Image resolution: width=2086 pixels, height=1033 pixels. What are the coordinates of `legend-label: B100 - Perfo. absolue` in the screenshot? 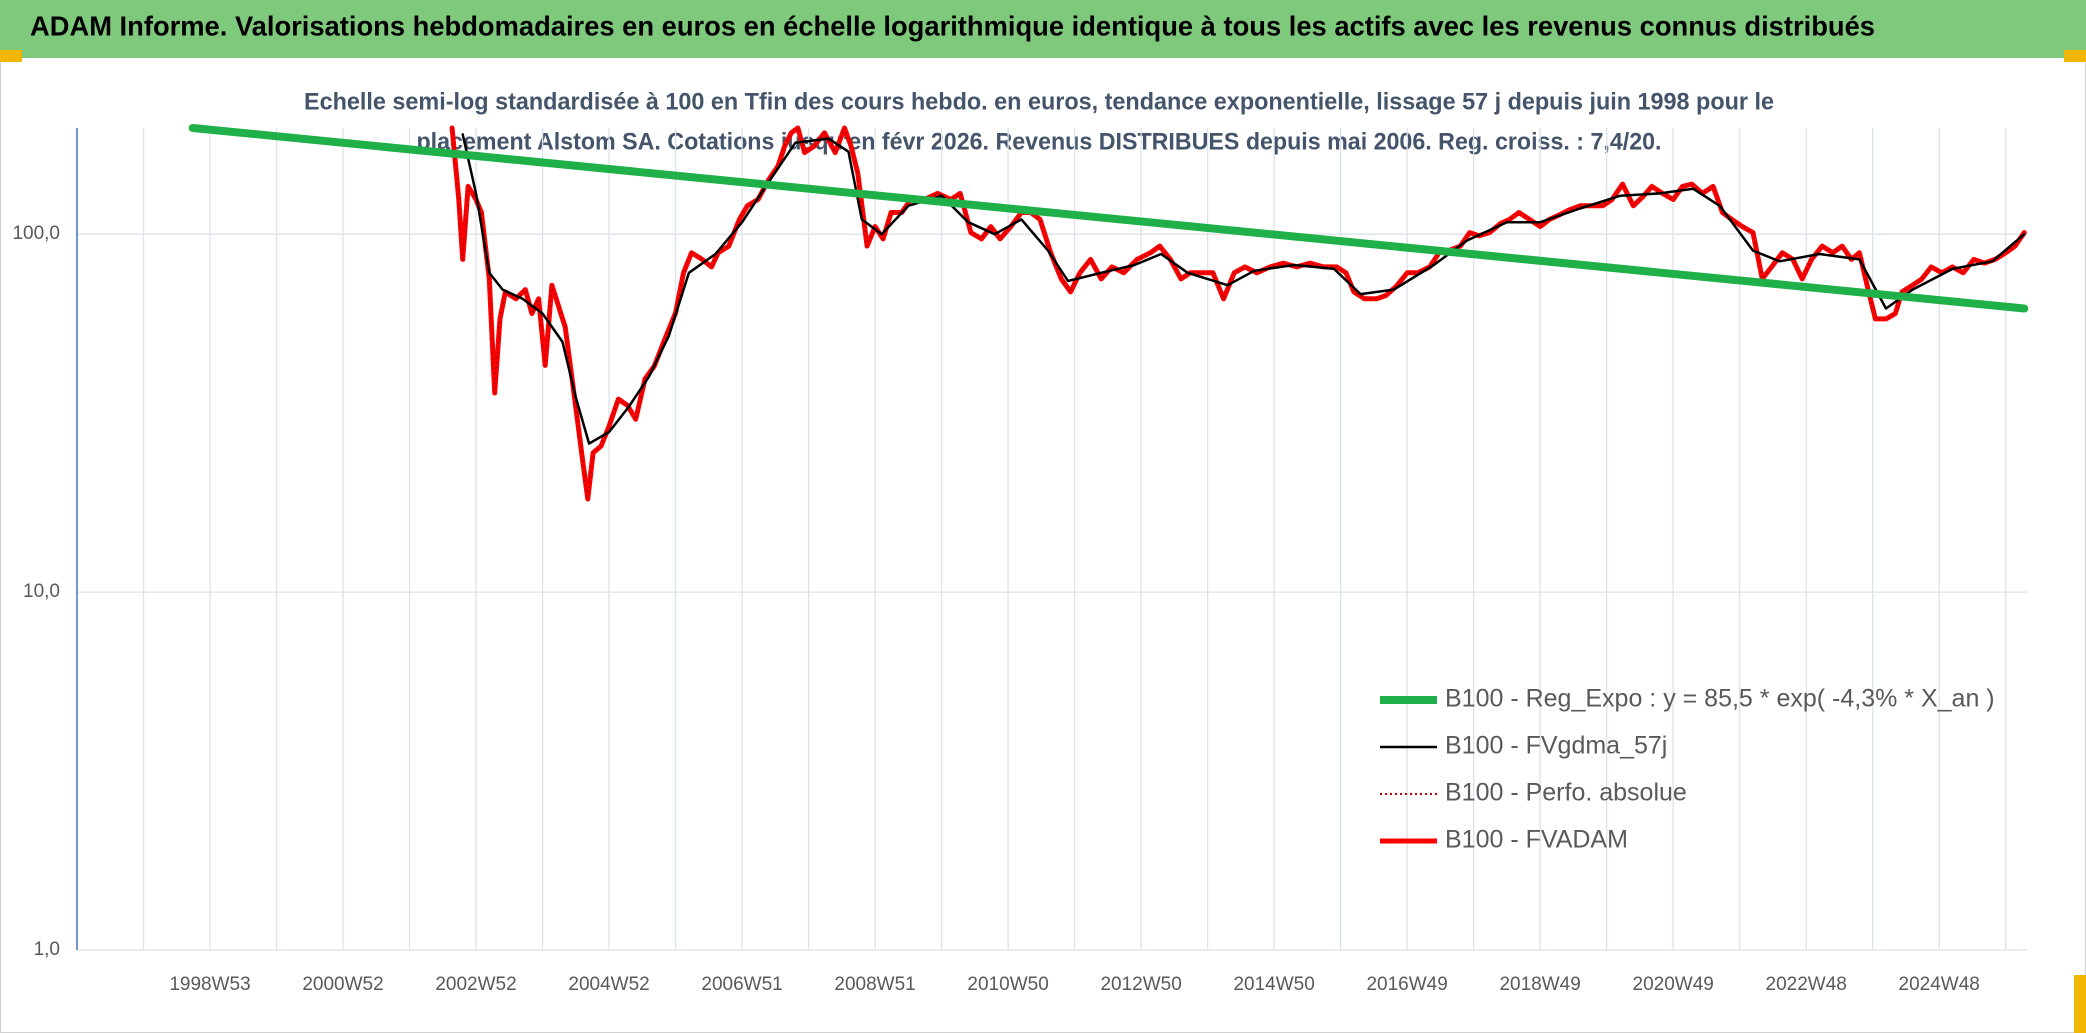 It's located at (1566, 793).